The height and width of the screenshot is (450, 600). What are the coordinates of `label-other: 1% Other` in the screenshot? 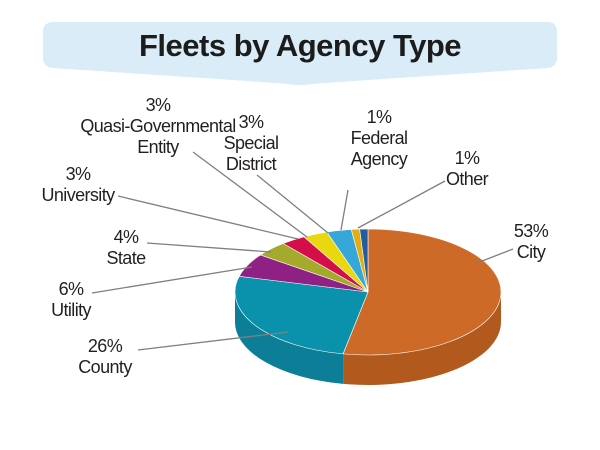 It's located at (467, 169).